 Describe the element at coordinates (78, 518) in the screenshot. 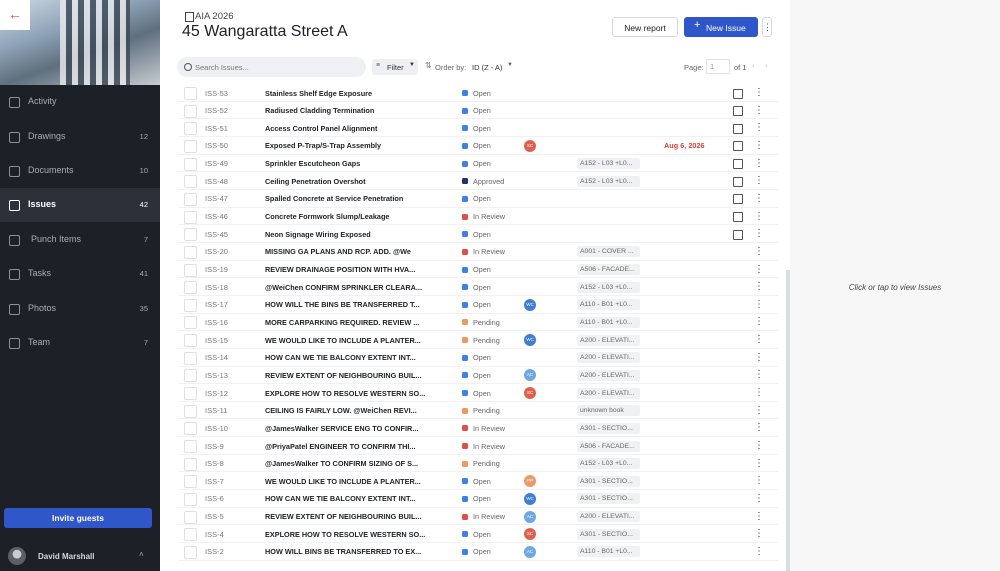

I see `invite-button: Invite guests` at that location.